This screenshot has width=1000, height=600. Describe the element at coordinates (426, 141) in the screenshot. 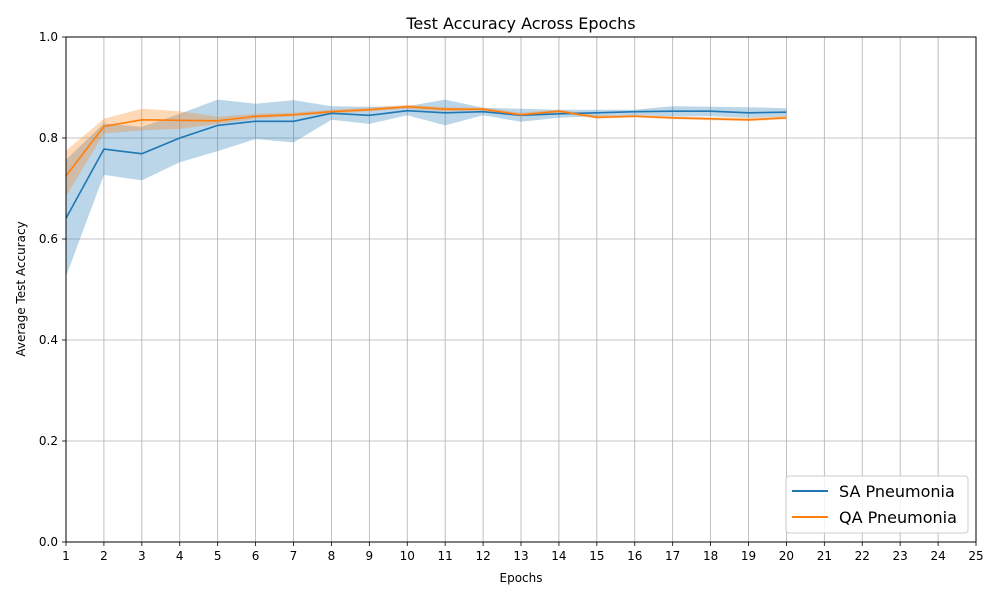

I see `series-line-qa` at that location.